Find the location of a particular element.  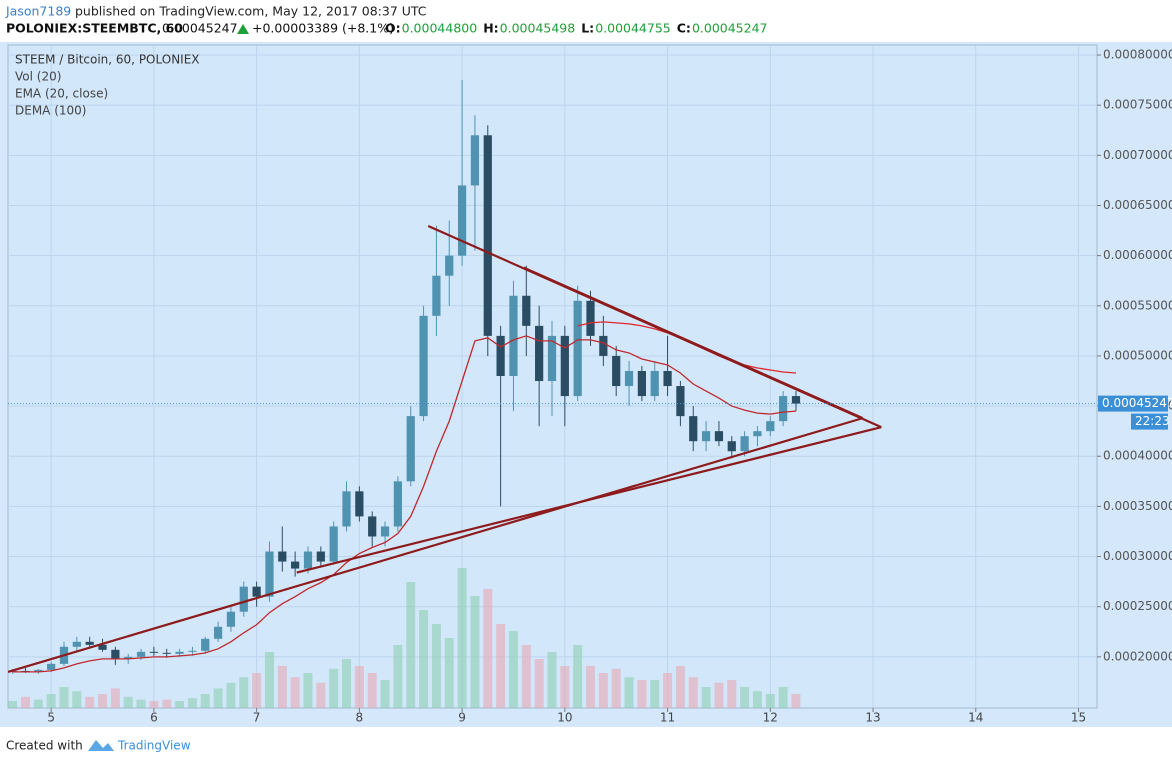

ohlc-value: 0.00045247 is located at coordinates (730, 28).